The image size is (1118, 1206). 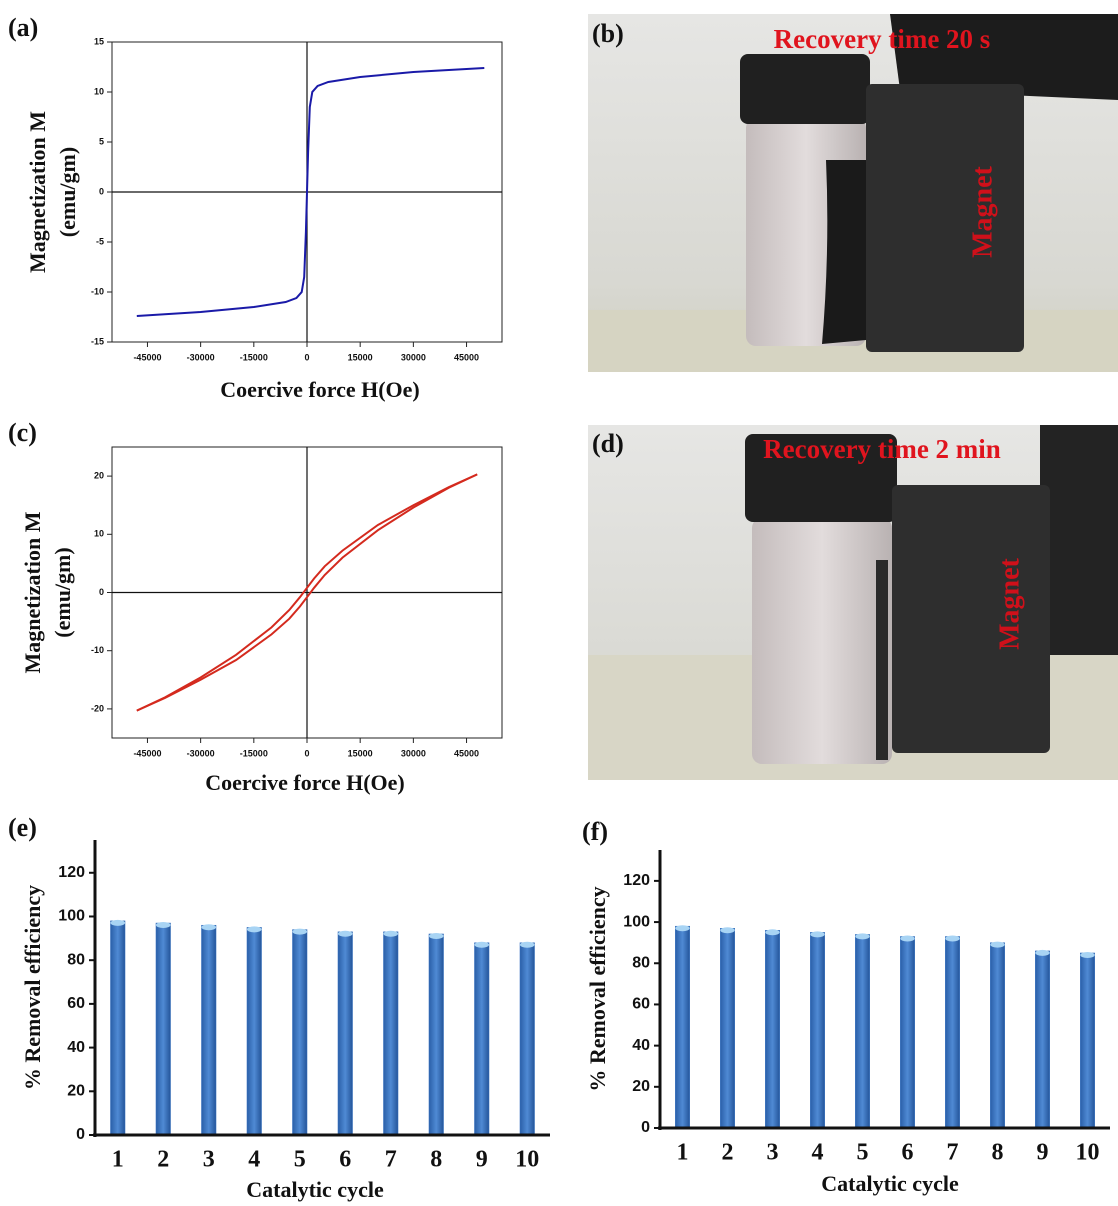 What do you see at coordinates (822, 641) in the screenshot?
I see `vial` at bounding box center [822, 641].